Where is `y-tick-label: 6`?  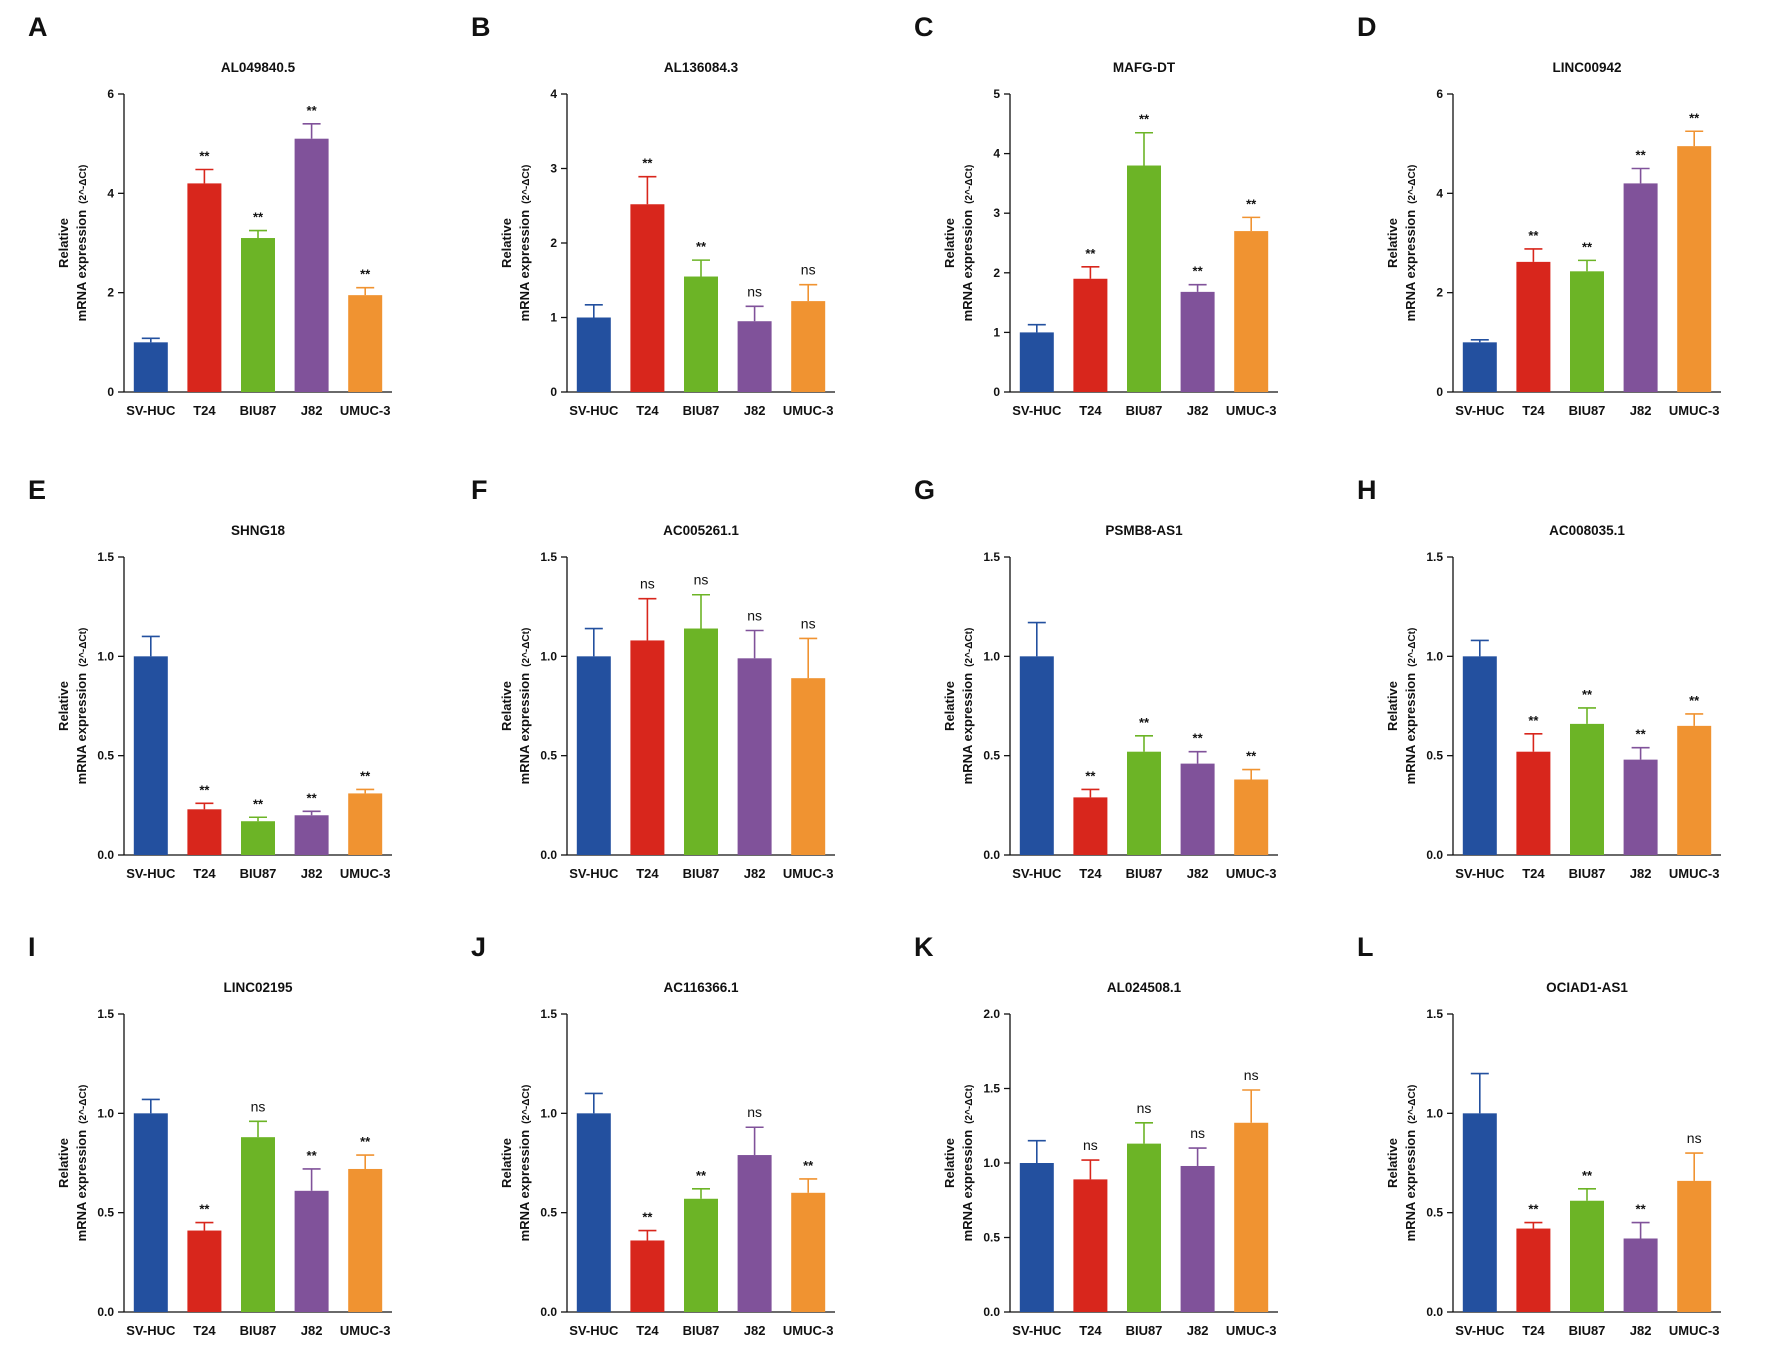
y-tick-label: 6 is located at coordinates (110, 94).